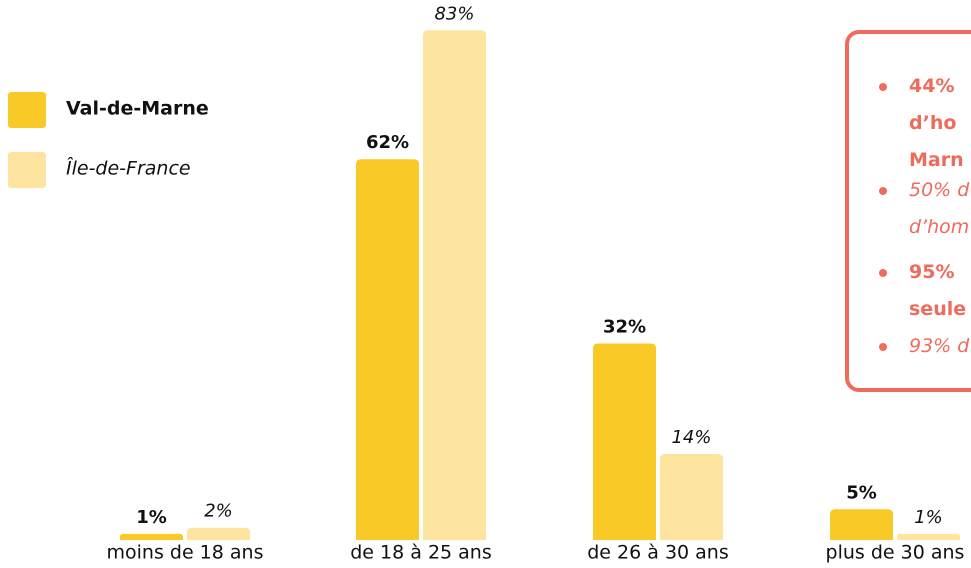 Image resolution: width=971 pixels, height=568 pixels. Describe the element at coordinates (895, 553) in the screenshot. I see `x-tick-label: plus de 30 ans` at that location.